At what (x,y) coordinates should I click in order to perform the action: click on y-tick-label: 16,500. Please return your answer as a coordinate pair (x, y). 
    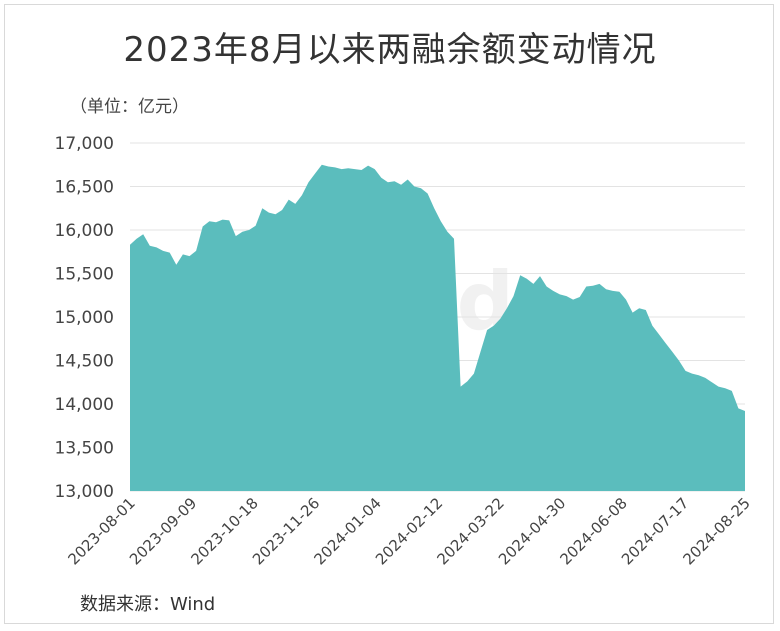
    Looking at the image, I should click on (84, 188).